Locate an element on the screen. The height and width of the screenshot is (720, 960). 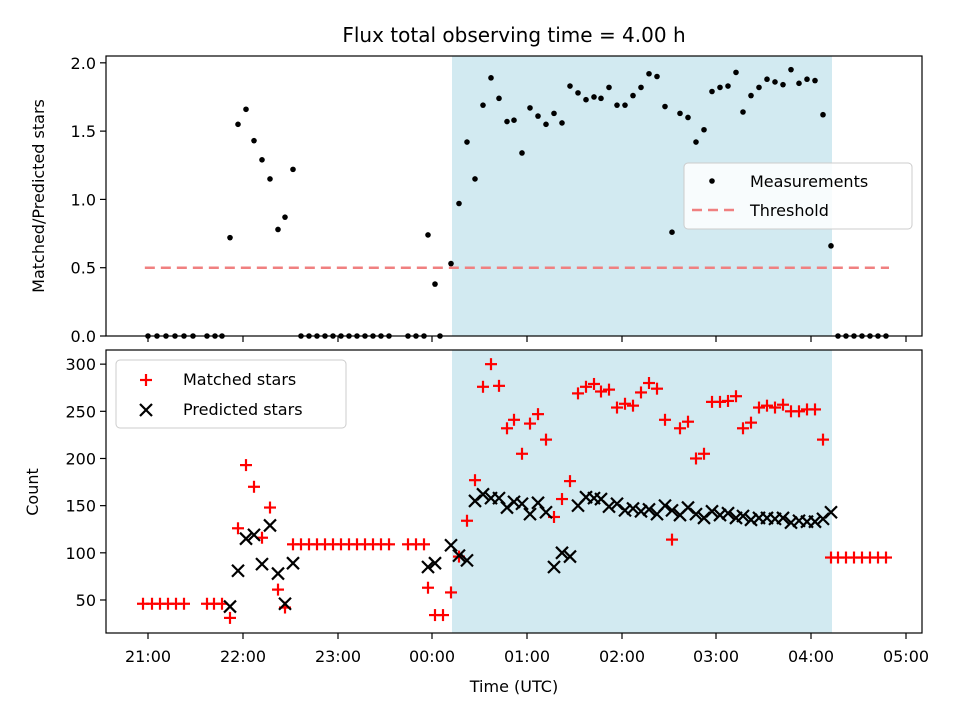
count-y-tick-label: 300 is located at coordinates (80, 364).